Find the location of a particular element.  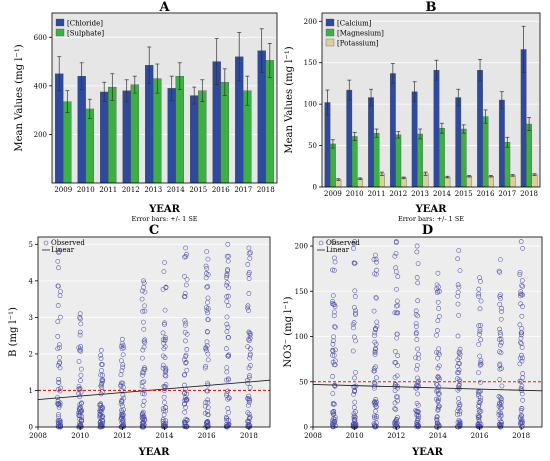

x-tick-label: 2016 is located at coordinates (207, 436).